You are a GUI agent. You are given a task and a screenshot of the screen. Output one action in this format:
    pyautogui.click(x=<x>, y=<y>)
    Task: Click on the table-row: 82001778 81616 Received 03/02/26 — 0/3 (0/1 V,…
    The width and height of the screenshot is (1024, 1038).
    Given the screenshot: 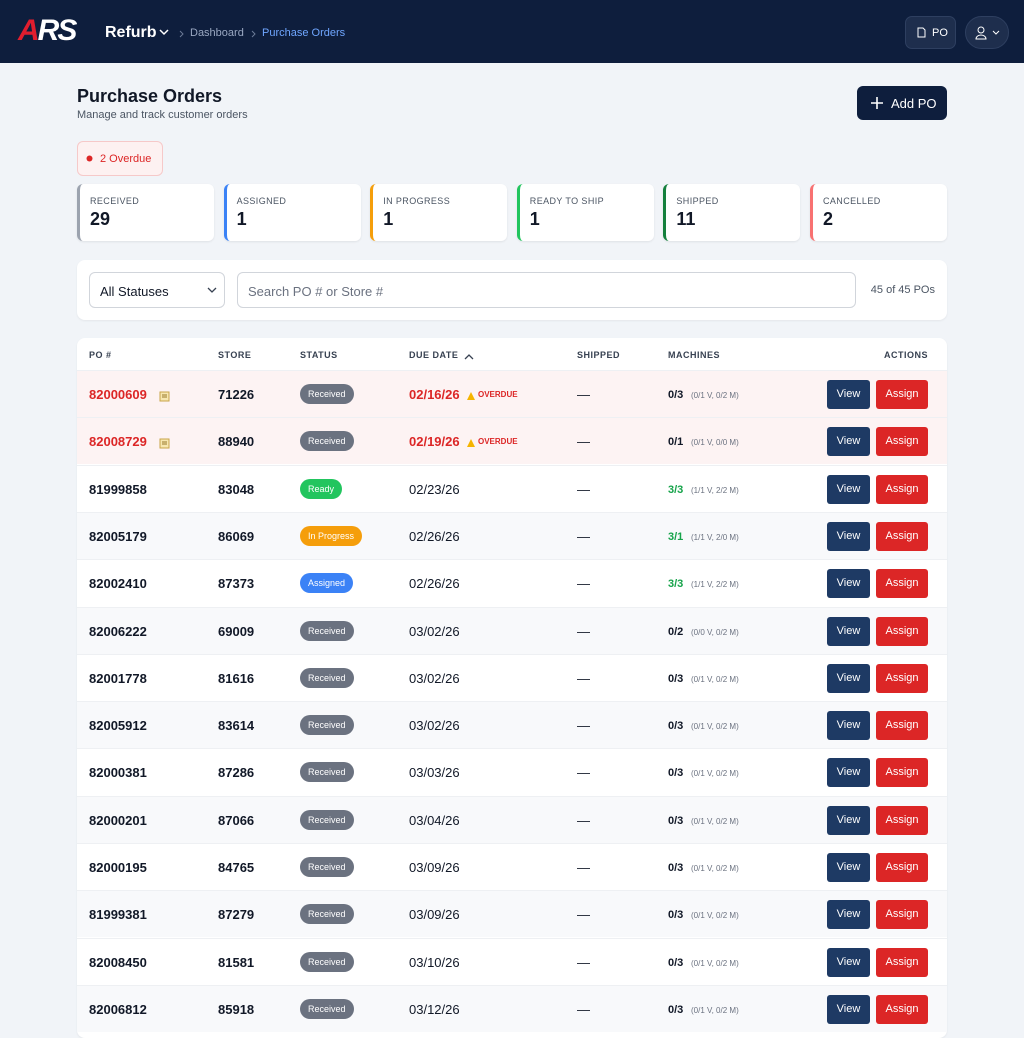 What is the action you would take?
    pyautogui.click(x=512, y=677)
    